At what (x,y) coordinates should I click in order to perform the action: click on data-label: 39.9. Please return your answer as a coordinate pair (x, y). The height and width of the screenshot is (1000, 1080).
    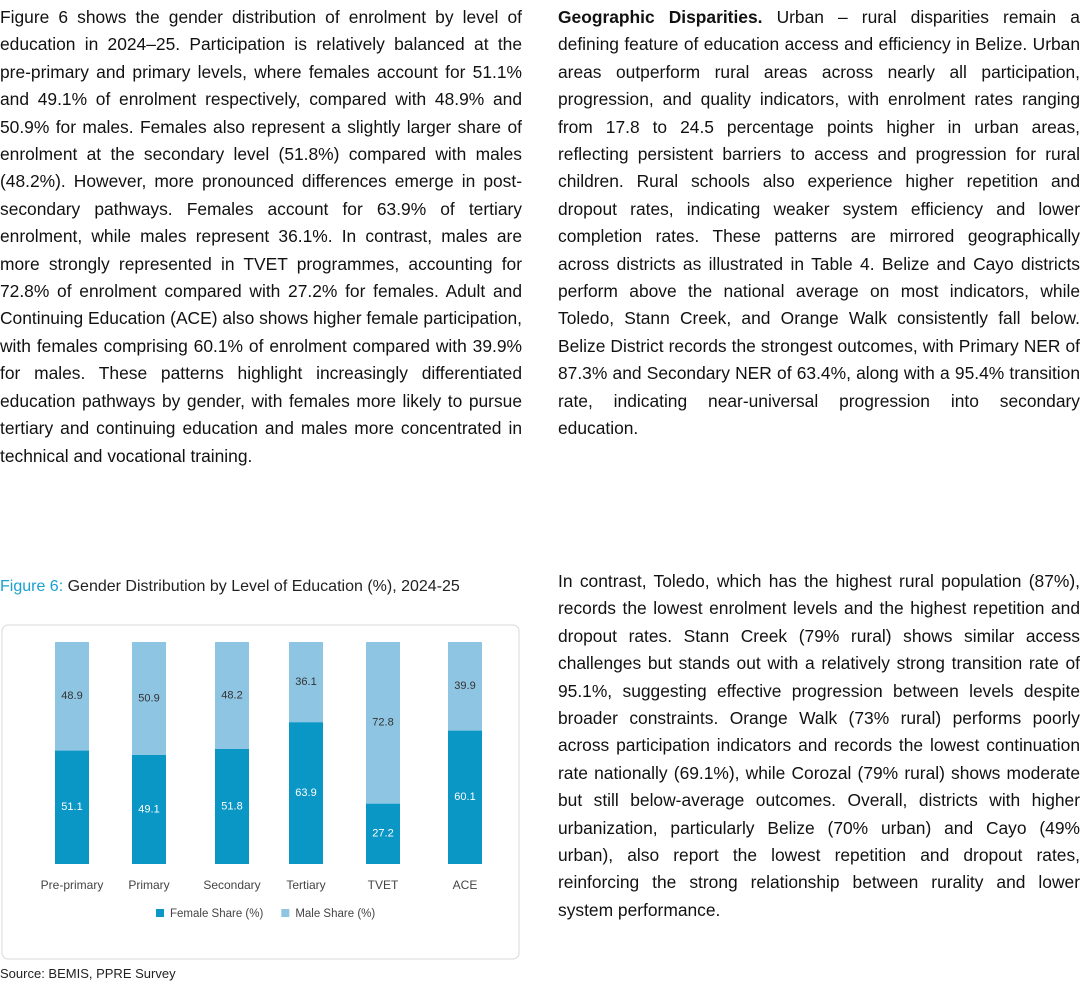
    Looking at the image, I should click on (464, 686).